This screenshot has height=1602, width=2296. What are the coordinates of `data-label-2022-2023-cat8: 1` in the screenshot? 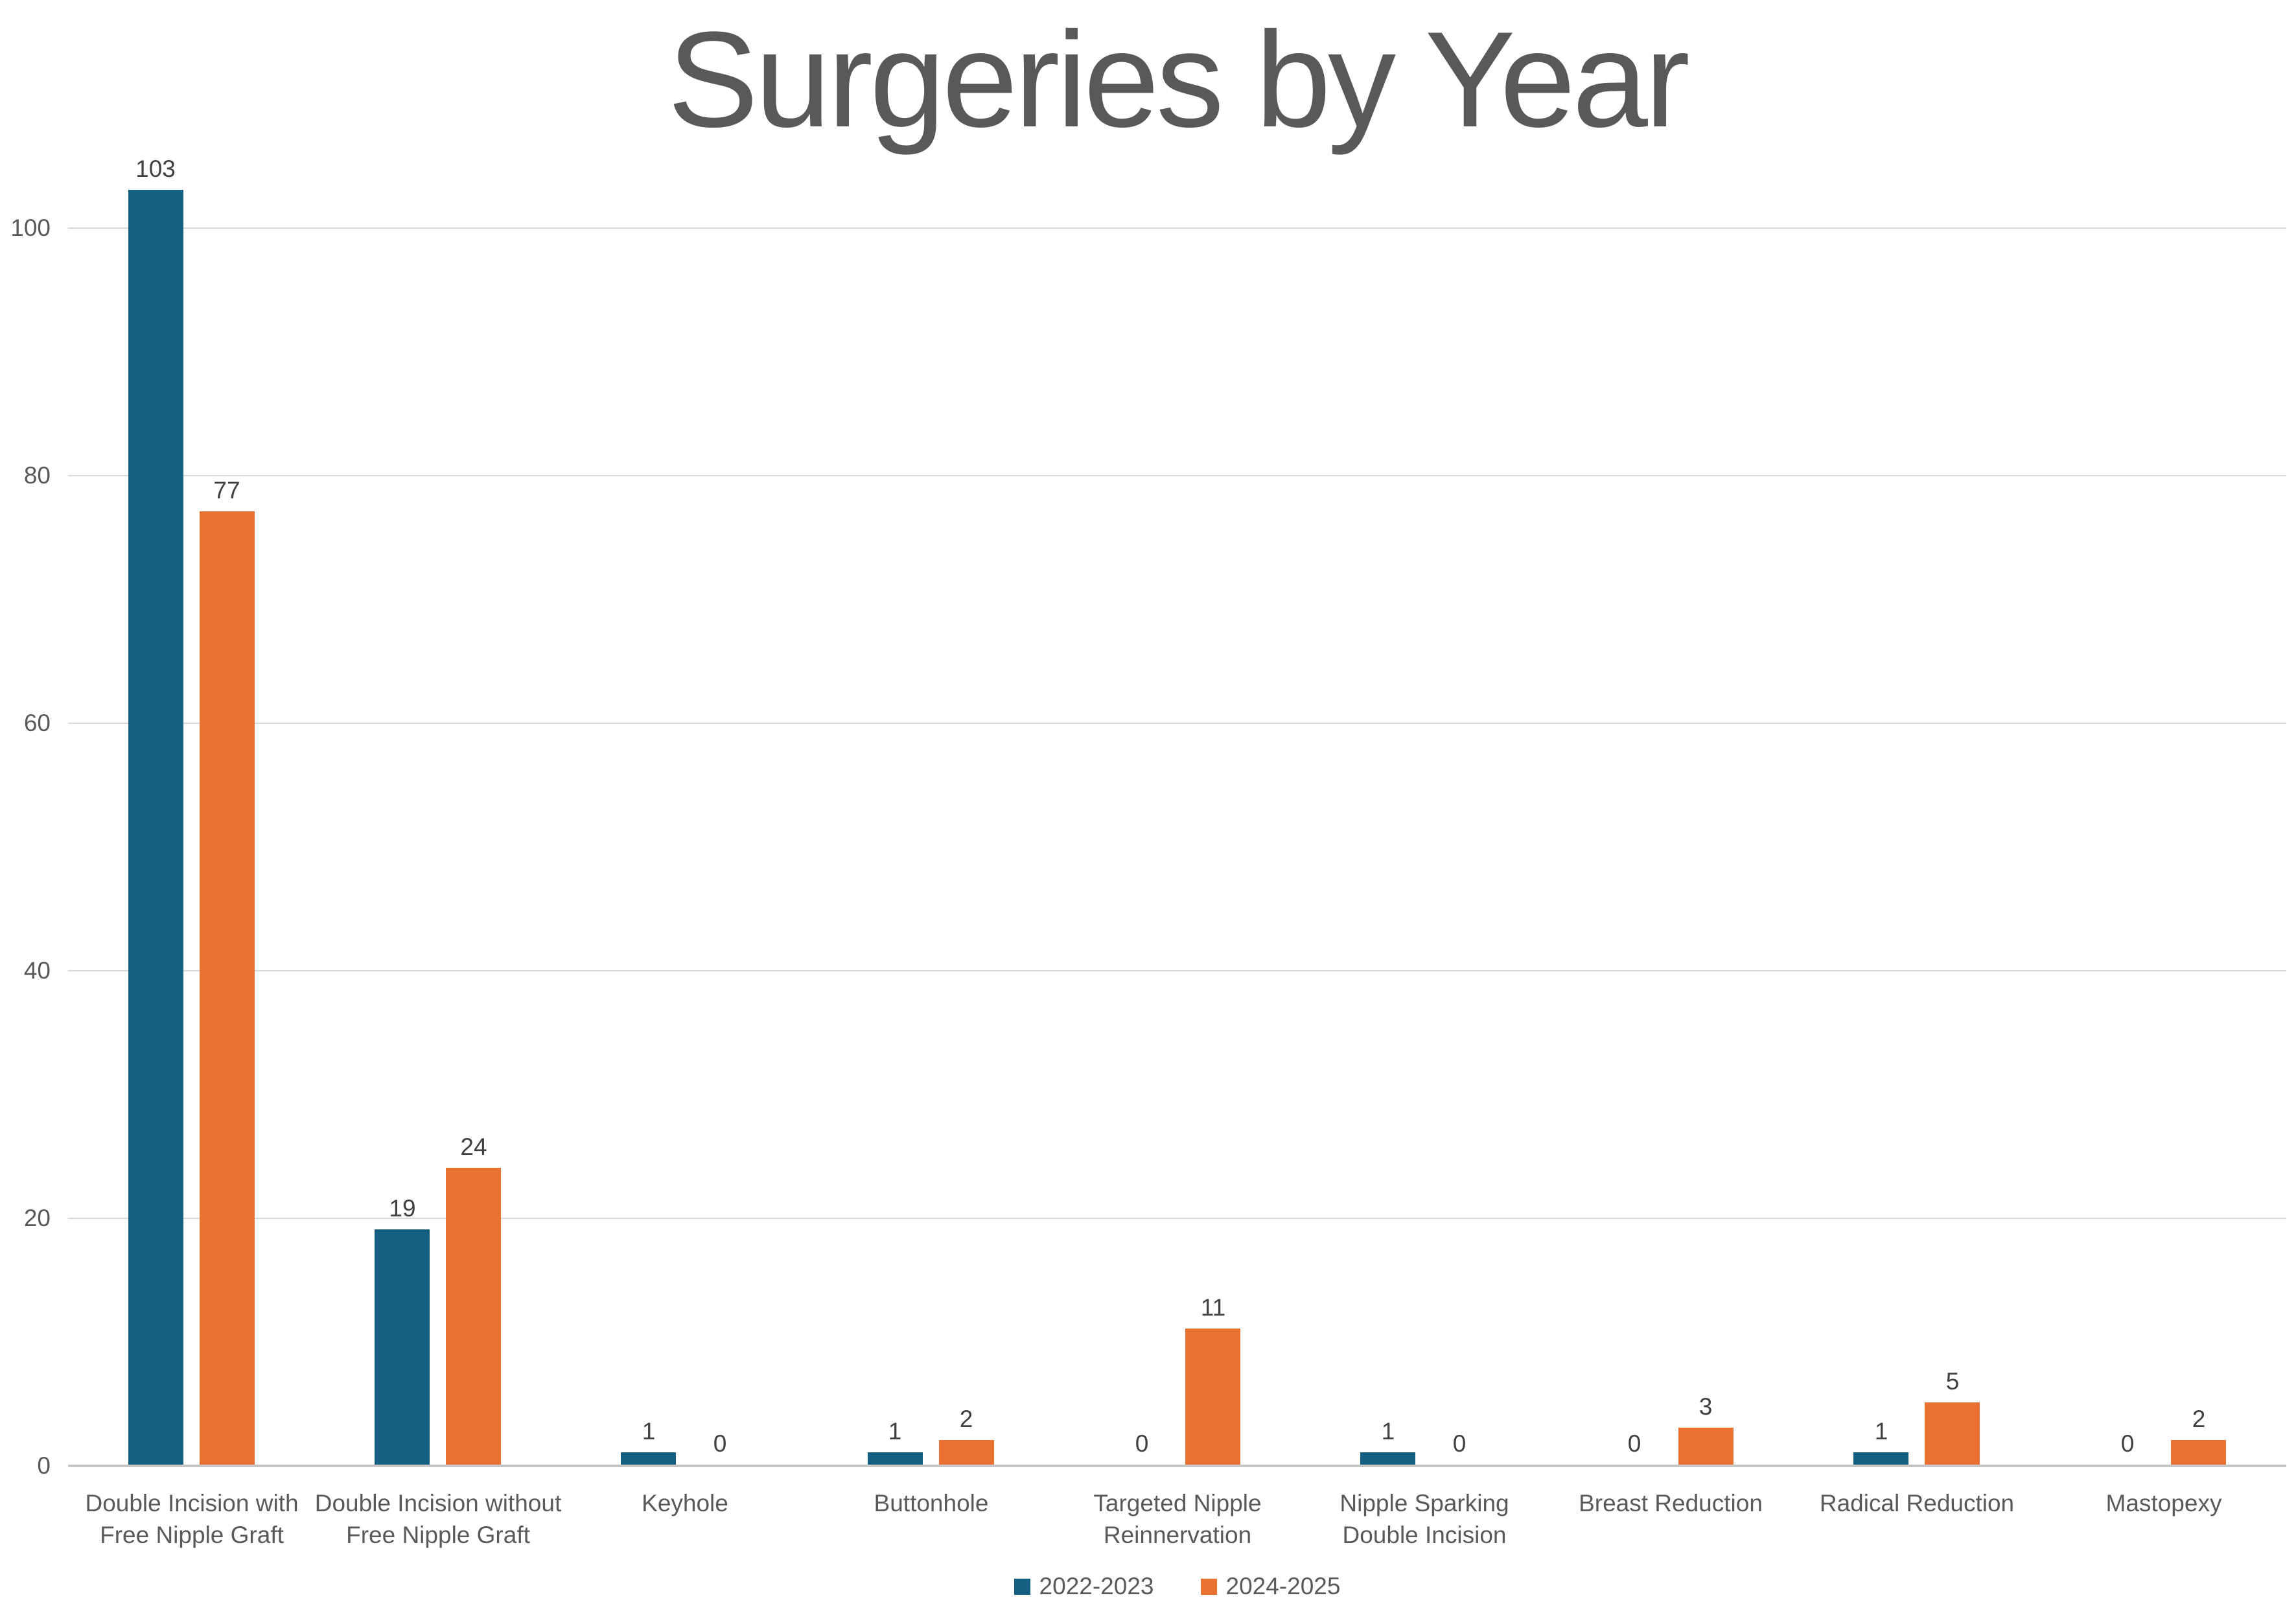 It's located at (1881, 1431).